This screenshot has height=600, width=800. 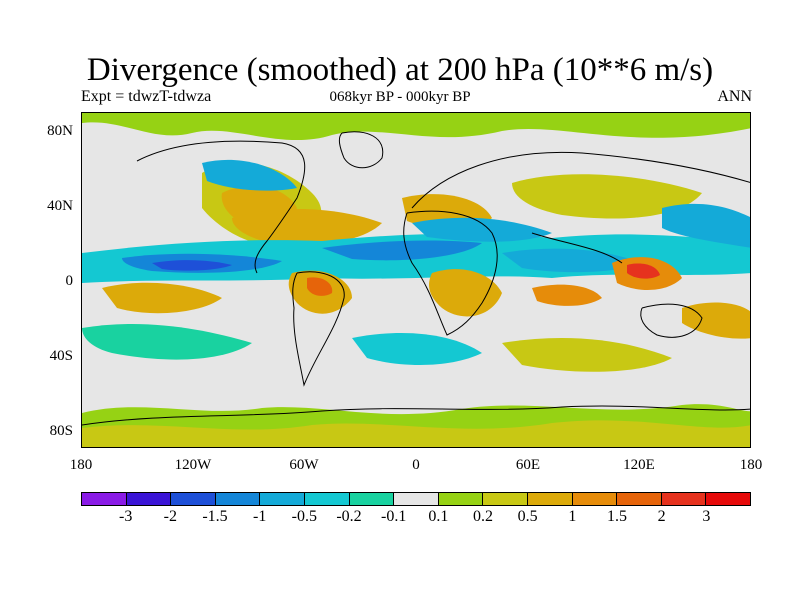 I want to click on colorbar-tick-label: -3, so click(x=125, y=516).